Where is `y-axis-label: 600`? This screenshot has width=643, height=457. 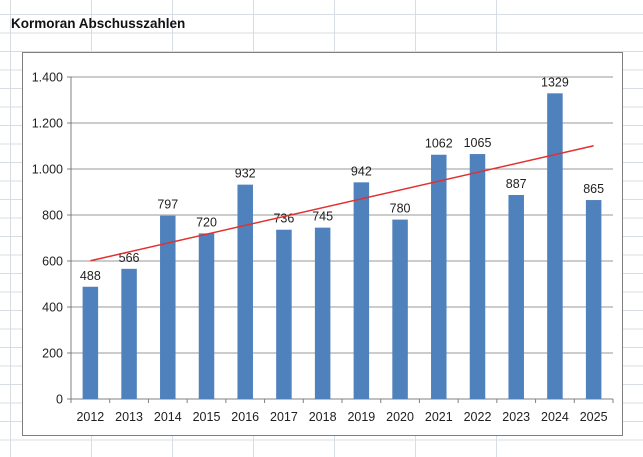 y-axis-label: 600 is located at coordinates (52, 262).